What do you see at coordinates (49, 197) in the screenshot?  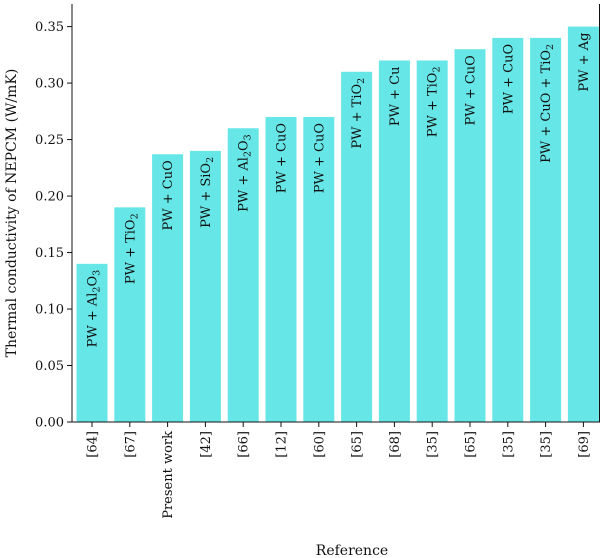 I see `y-tick-label: 0.20` at bounding box center [49, 197].